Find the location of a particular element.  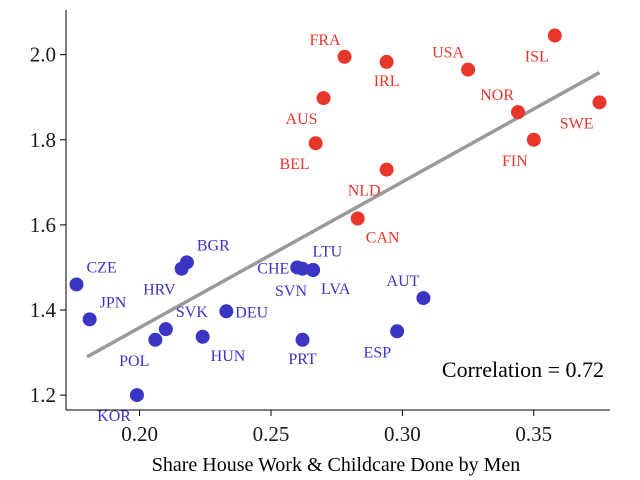

data-point-pol is located at coordinates (155, 339).